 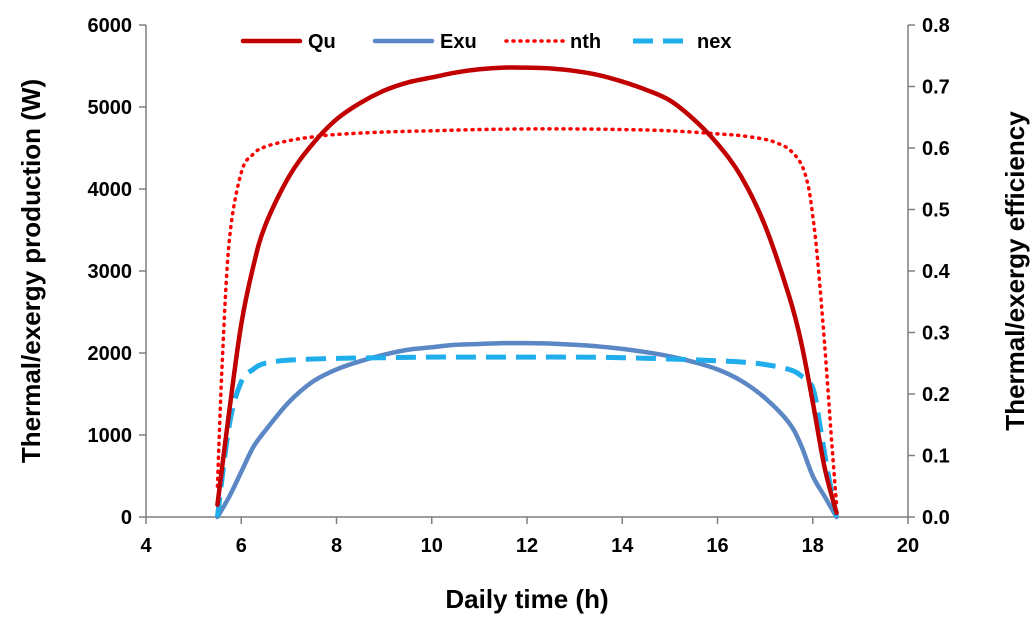 I want to click on y-right-tick-label: 0.7, so click(x=936, y=88).